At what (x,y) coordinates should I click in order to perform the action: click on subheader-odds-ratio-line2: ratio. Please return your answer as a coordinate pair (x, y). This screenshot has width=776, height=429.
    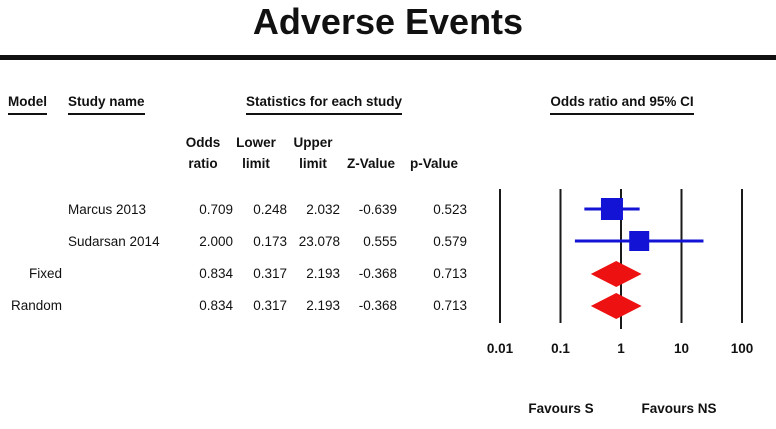
    Looking at the image, I should click on (203, 163).